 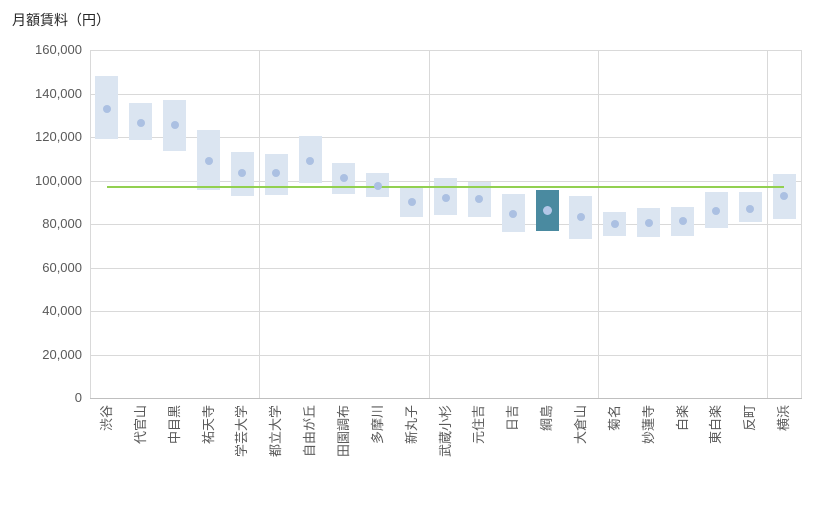 What do you see at coordinates (242, 431) in the screenshot?
I see `x-category-label: 学芸大学` at bounding box center [242, 431].